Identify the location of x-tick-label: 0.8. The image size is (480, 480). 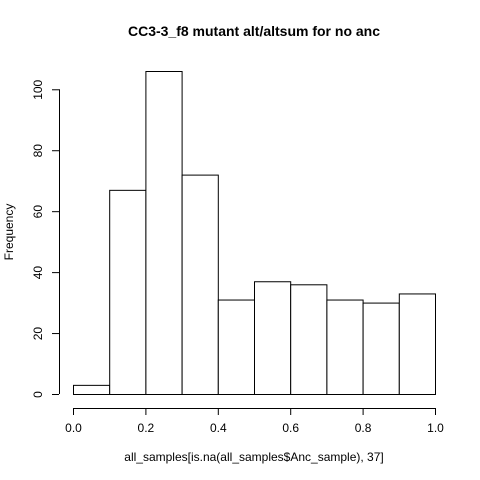
(363, 428).